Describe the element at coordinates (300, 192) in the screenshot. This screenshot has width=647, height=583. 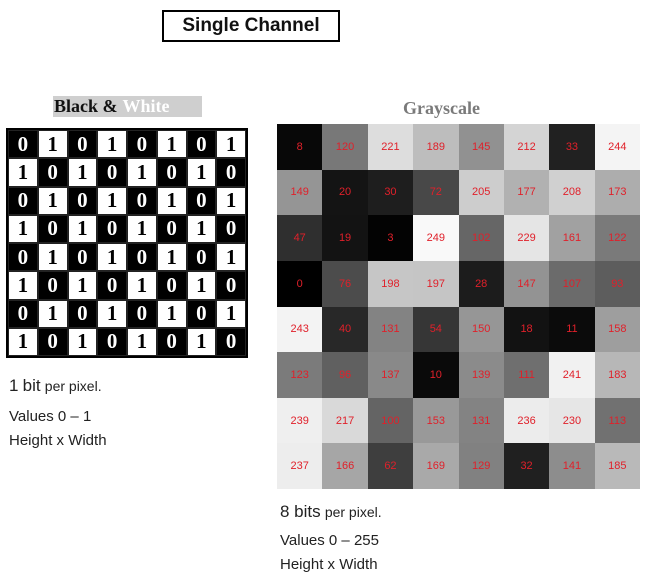
I see `gray-pixel-cell: 149` at that location.